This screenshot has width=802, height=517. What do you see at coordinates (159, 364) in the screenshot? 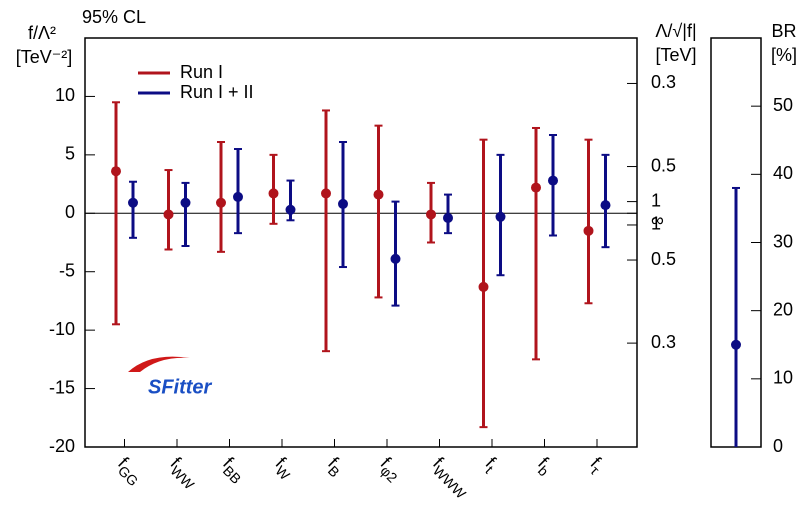
I see `logo-swoosh` at bounding box center [159, 364].